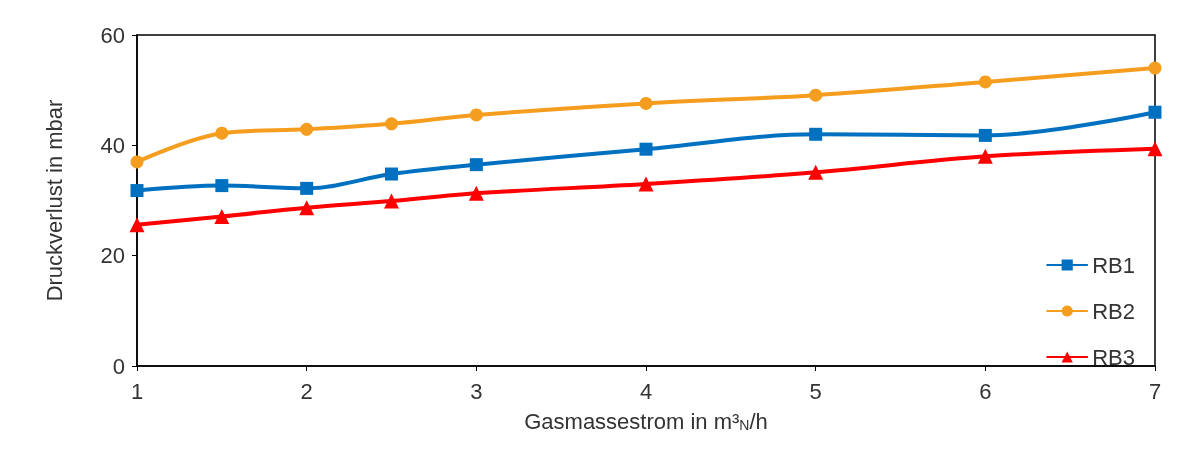  What do you see at coordinates (118, 366) in the screenshot?
I see `y-tick-label: 0` at bounding box center [118, 366].